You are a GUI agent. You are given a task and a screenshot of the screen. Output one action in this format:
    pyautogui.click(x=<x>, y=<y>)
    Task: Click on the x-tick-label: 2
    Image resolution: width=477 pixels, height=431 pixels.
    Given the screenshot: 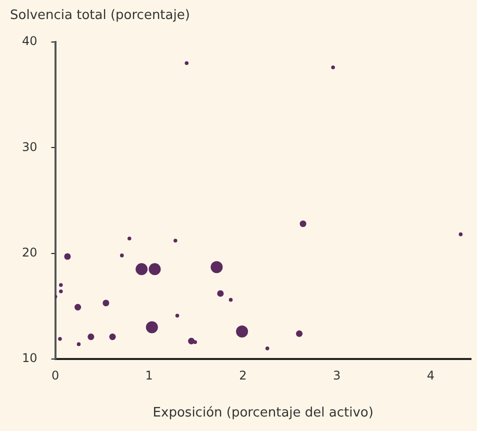 What is the action you would take?
    pyautogui.click(x=243, y=375)
    